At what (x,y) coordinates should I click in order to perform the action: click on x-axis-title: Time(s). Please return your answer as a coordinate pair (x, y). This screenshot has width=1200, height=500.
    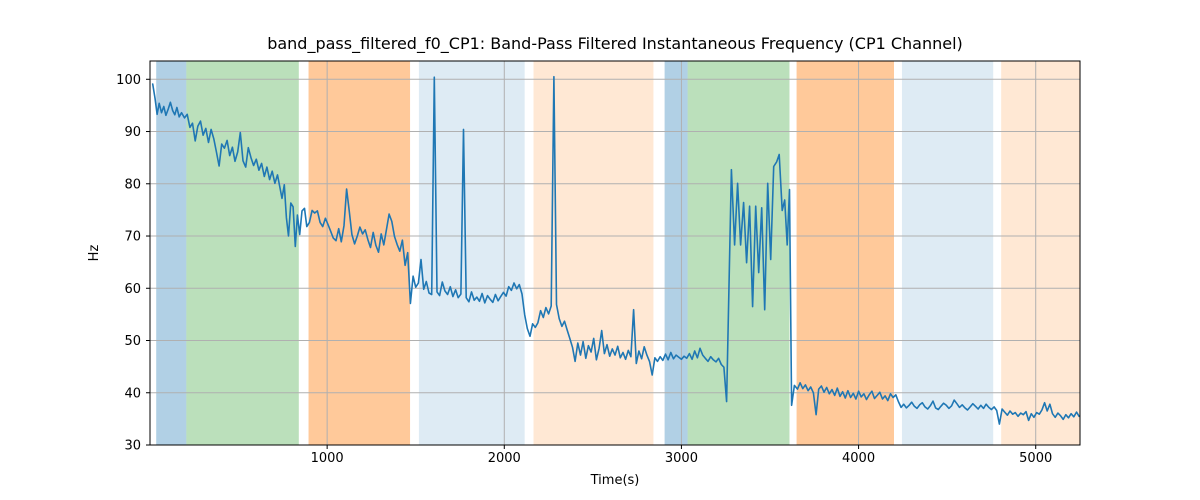
    Looking at the image, I should click on (615, 480).